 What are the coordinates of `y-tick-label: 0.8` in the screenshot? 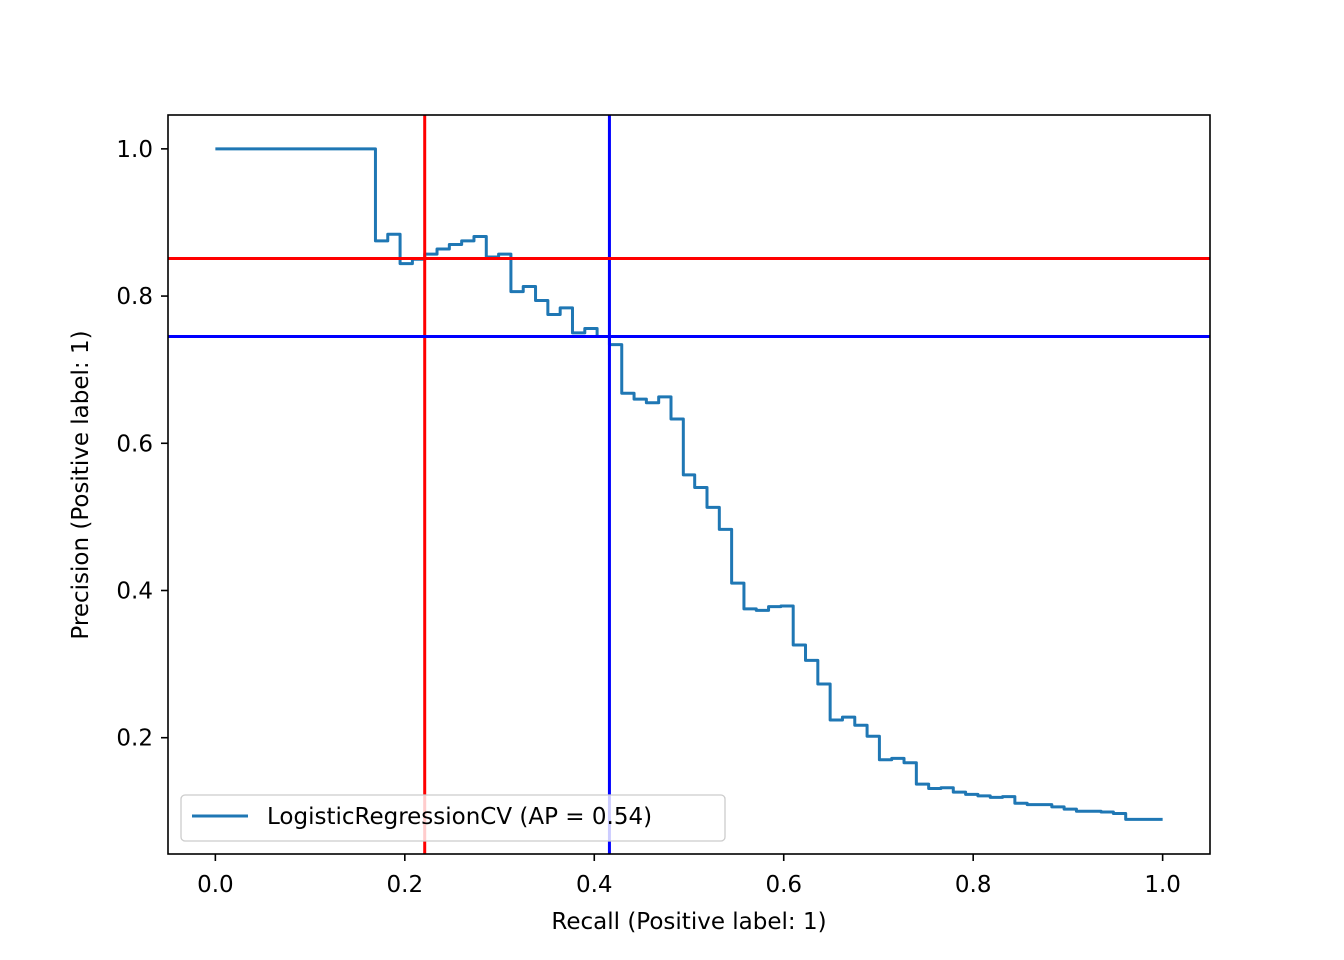 It's located at (134, 297).